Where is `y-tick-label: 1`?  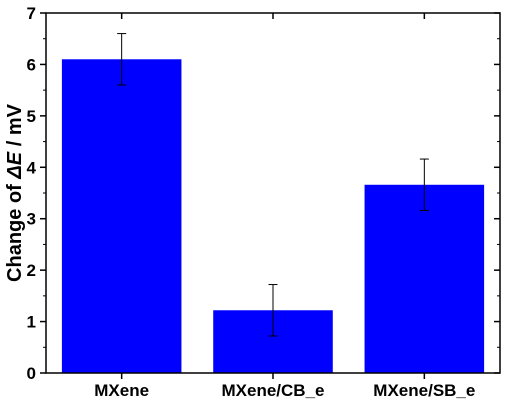 y-tick-label: 1 is located at coordinates (31, 322).